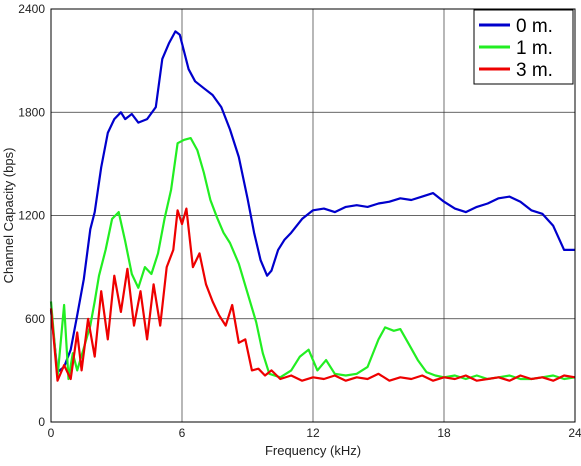  What do you see at coordinates (534, 70) in the screenshot?
I see `legend-label: 3 m.` at bounding box center [534, 70].